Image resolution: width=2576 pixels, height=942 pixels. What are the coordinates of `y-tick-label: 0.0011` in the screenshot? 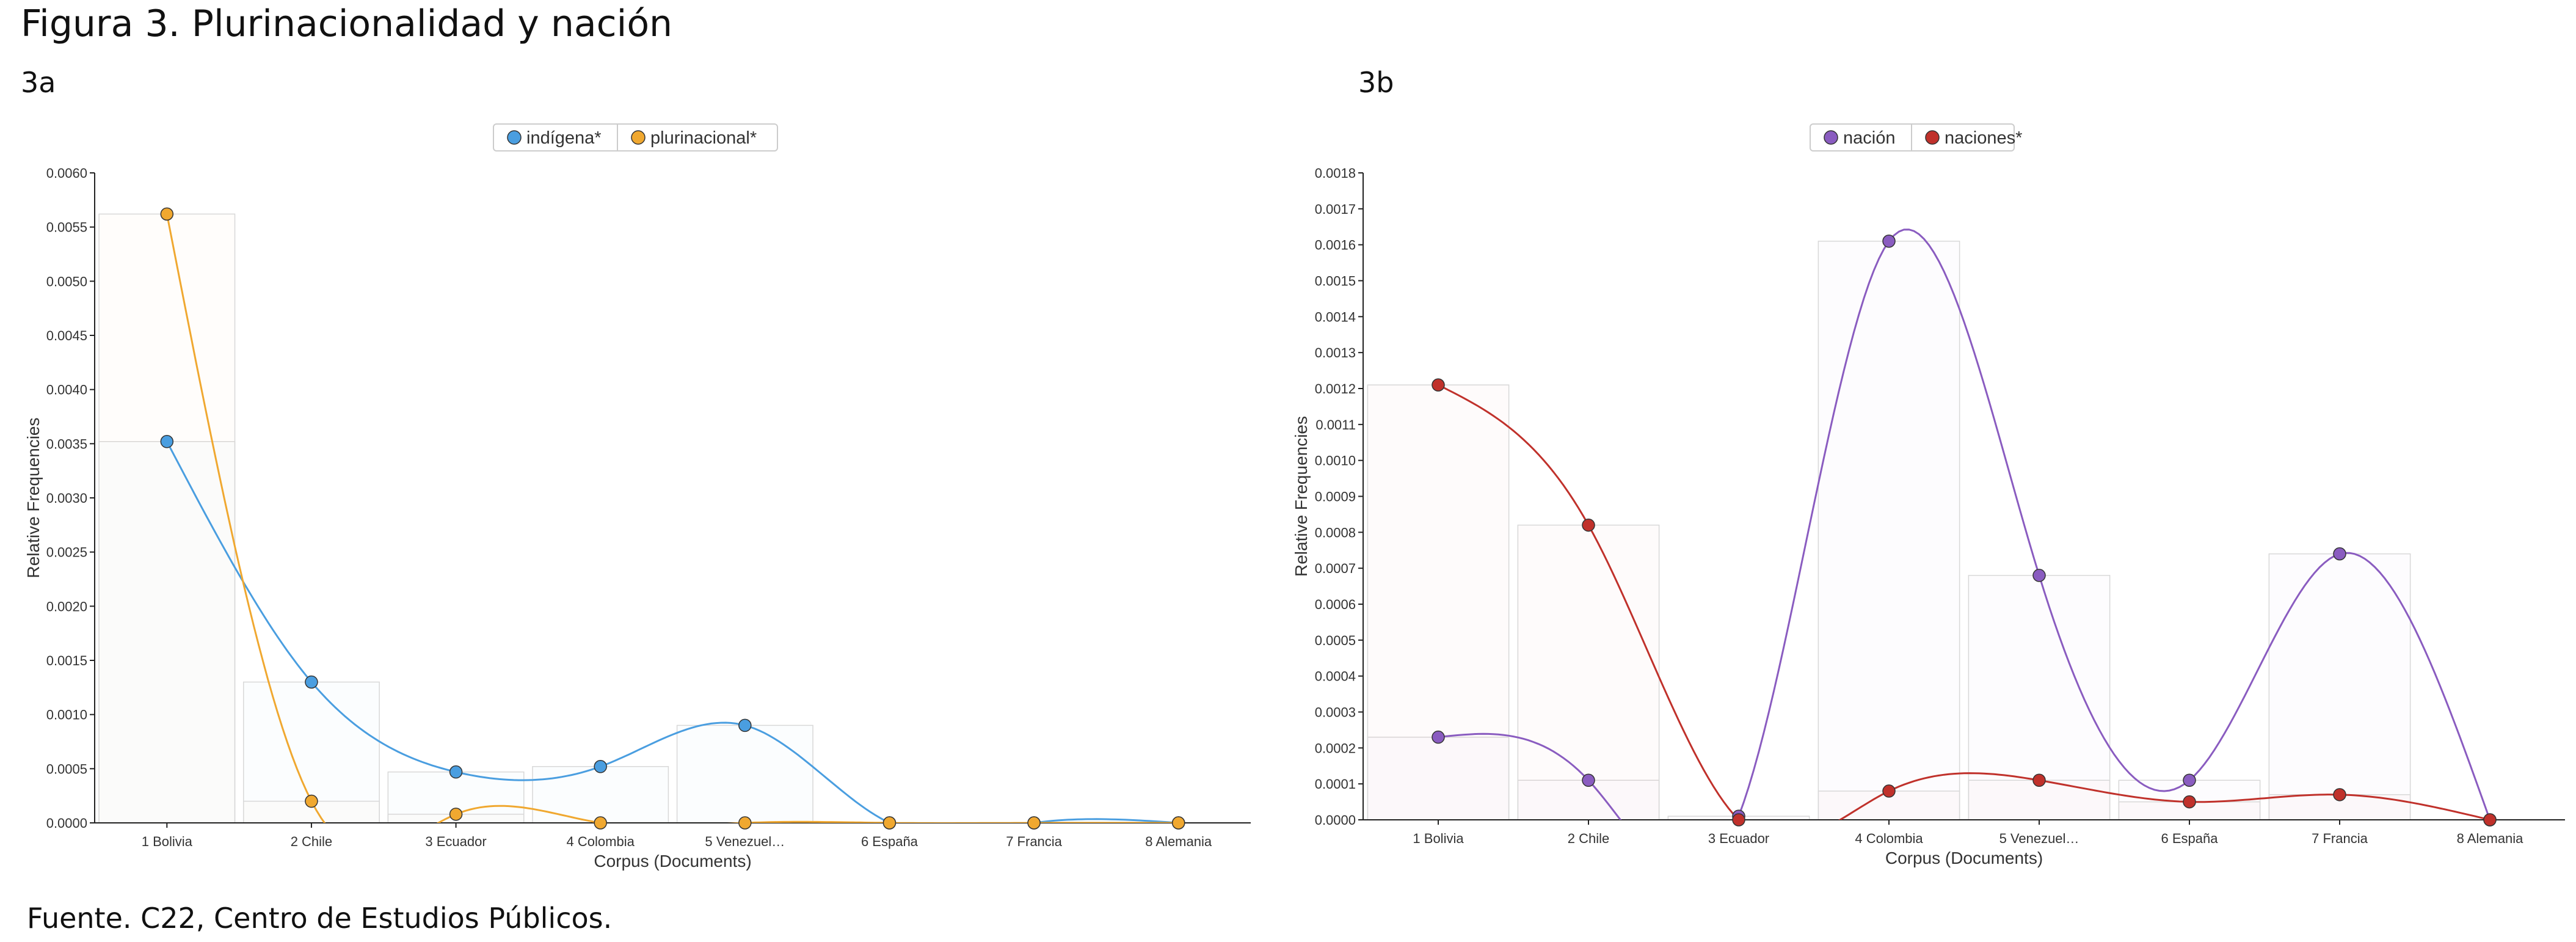 It's located at (1335, 425).